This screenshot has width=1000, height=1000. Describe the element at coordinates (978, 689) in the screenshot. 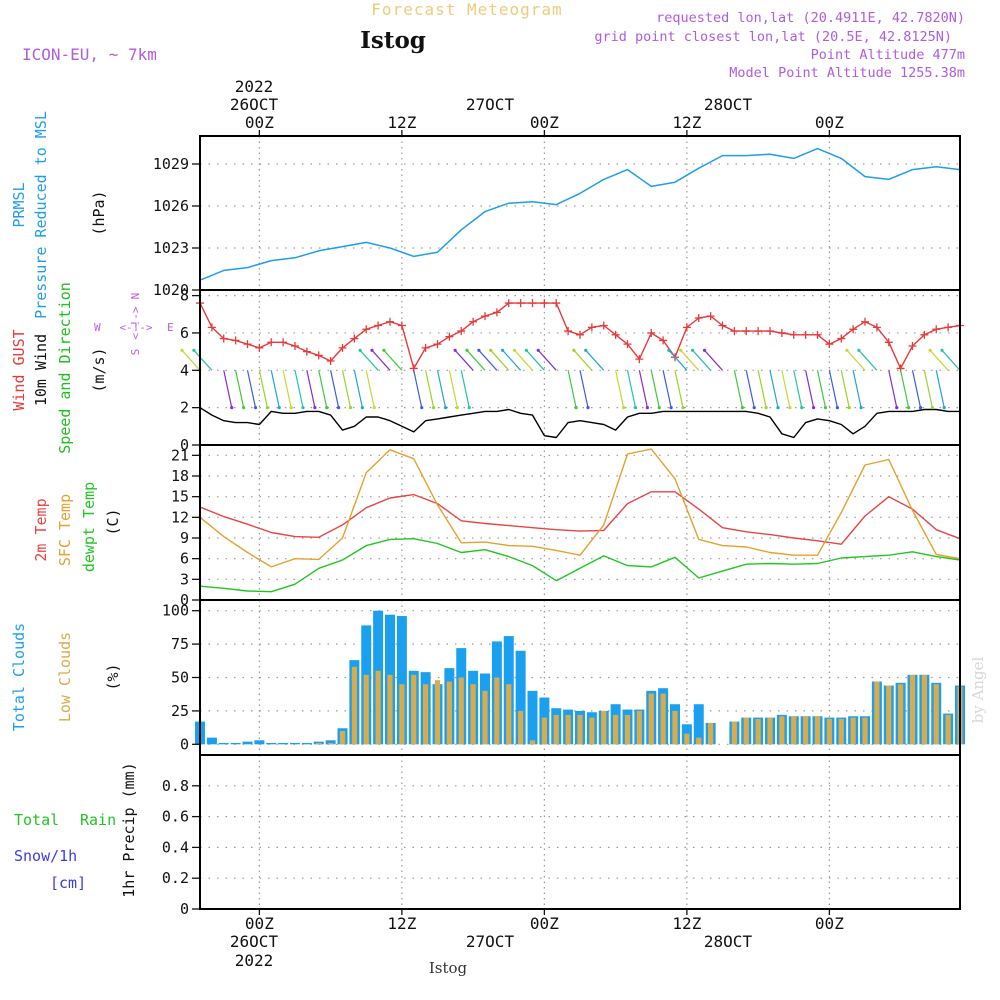

I see `watermark: by Angel` at that location.